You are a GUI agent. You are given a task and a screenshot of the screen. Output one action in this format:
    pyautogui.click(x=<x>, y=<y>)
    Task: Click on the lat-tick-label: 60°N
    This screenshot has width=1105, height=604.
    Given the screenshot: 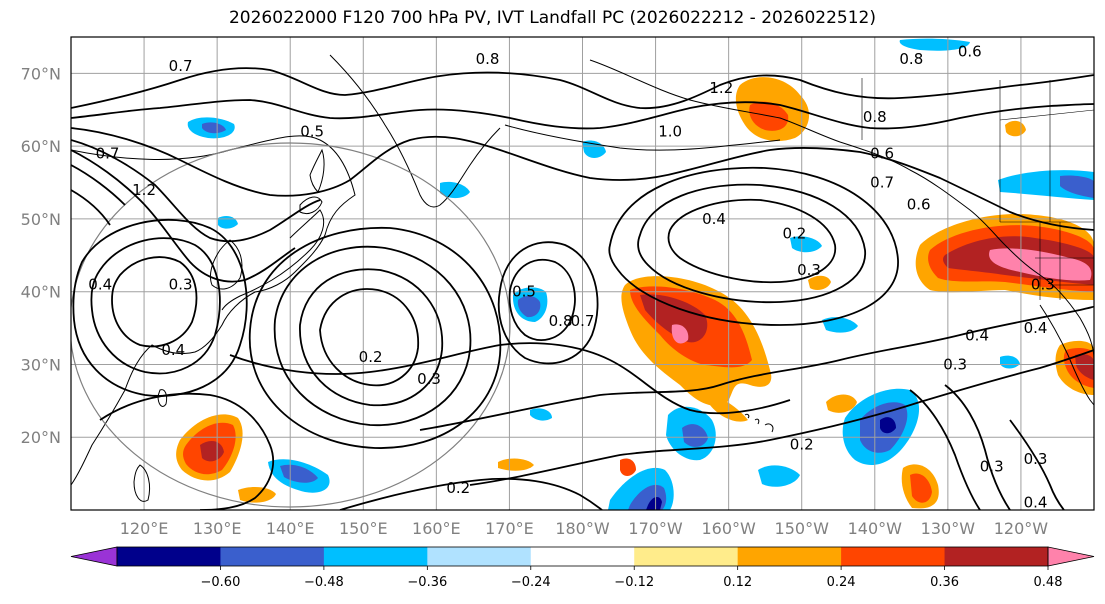 What is the action you would take?
    pyautogui.click(x=41, y=146)
    